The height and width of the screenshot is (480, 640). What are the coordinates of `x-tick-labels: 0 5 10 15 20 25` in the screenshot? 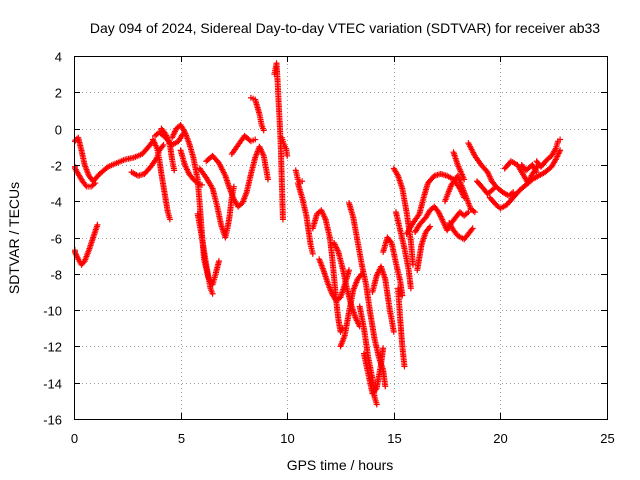 It's located at (343, 438).